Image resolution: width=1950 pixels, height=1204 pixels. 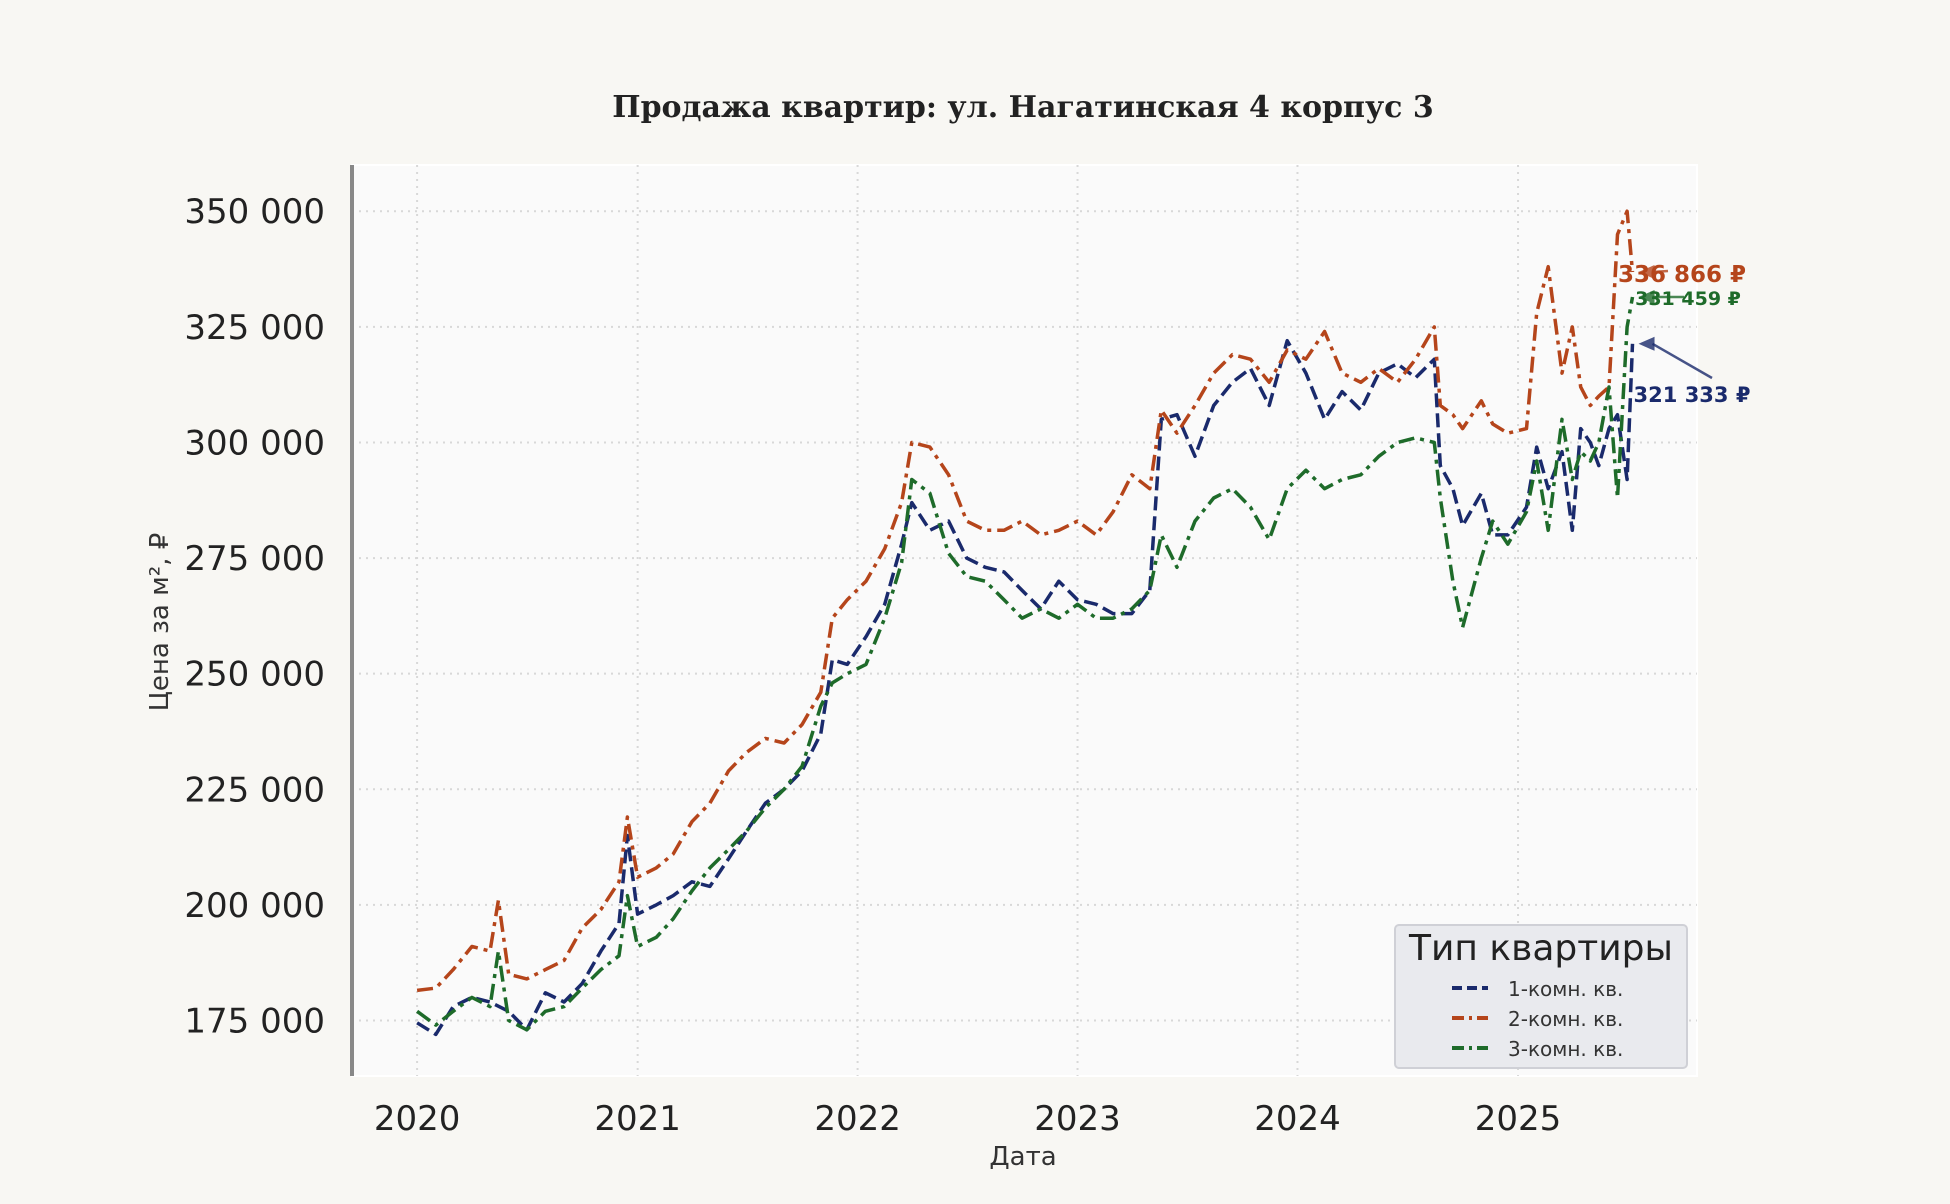 What do you see at coordinates (1565, 989) in the screenshot?
I see `legend-label-1-room: 1-комн. кв.` at bounding box center [1565, 989].